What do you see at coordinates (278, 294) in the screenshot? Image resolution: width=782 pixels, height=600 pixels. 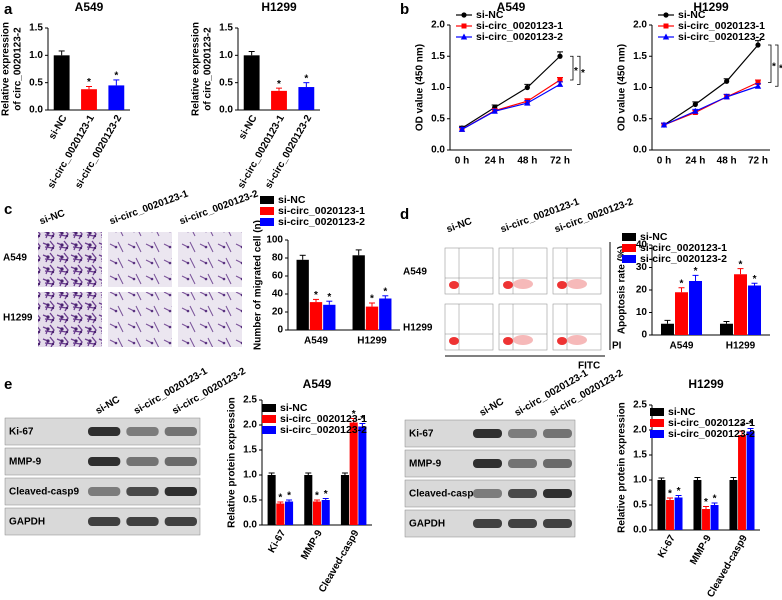 I see `y-tick-label: 40` at bounding box center [278, 294].